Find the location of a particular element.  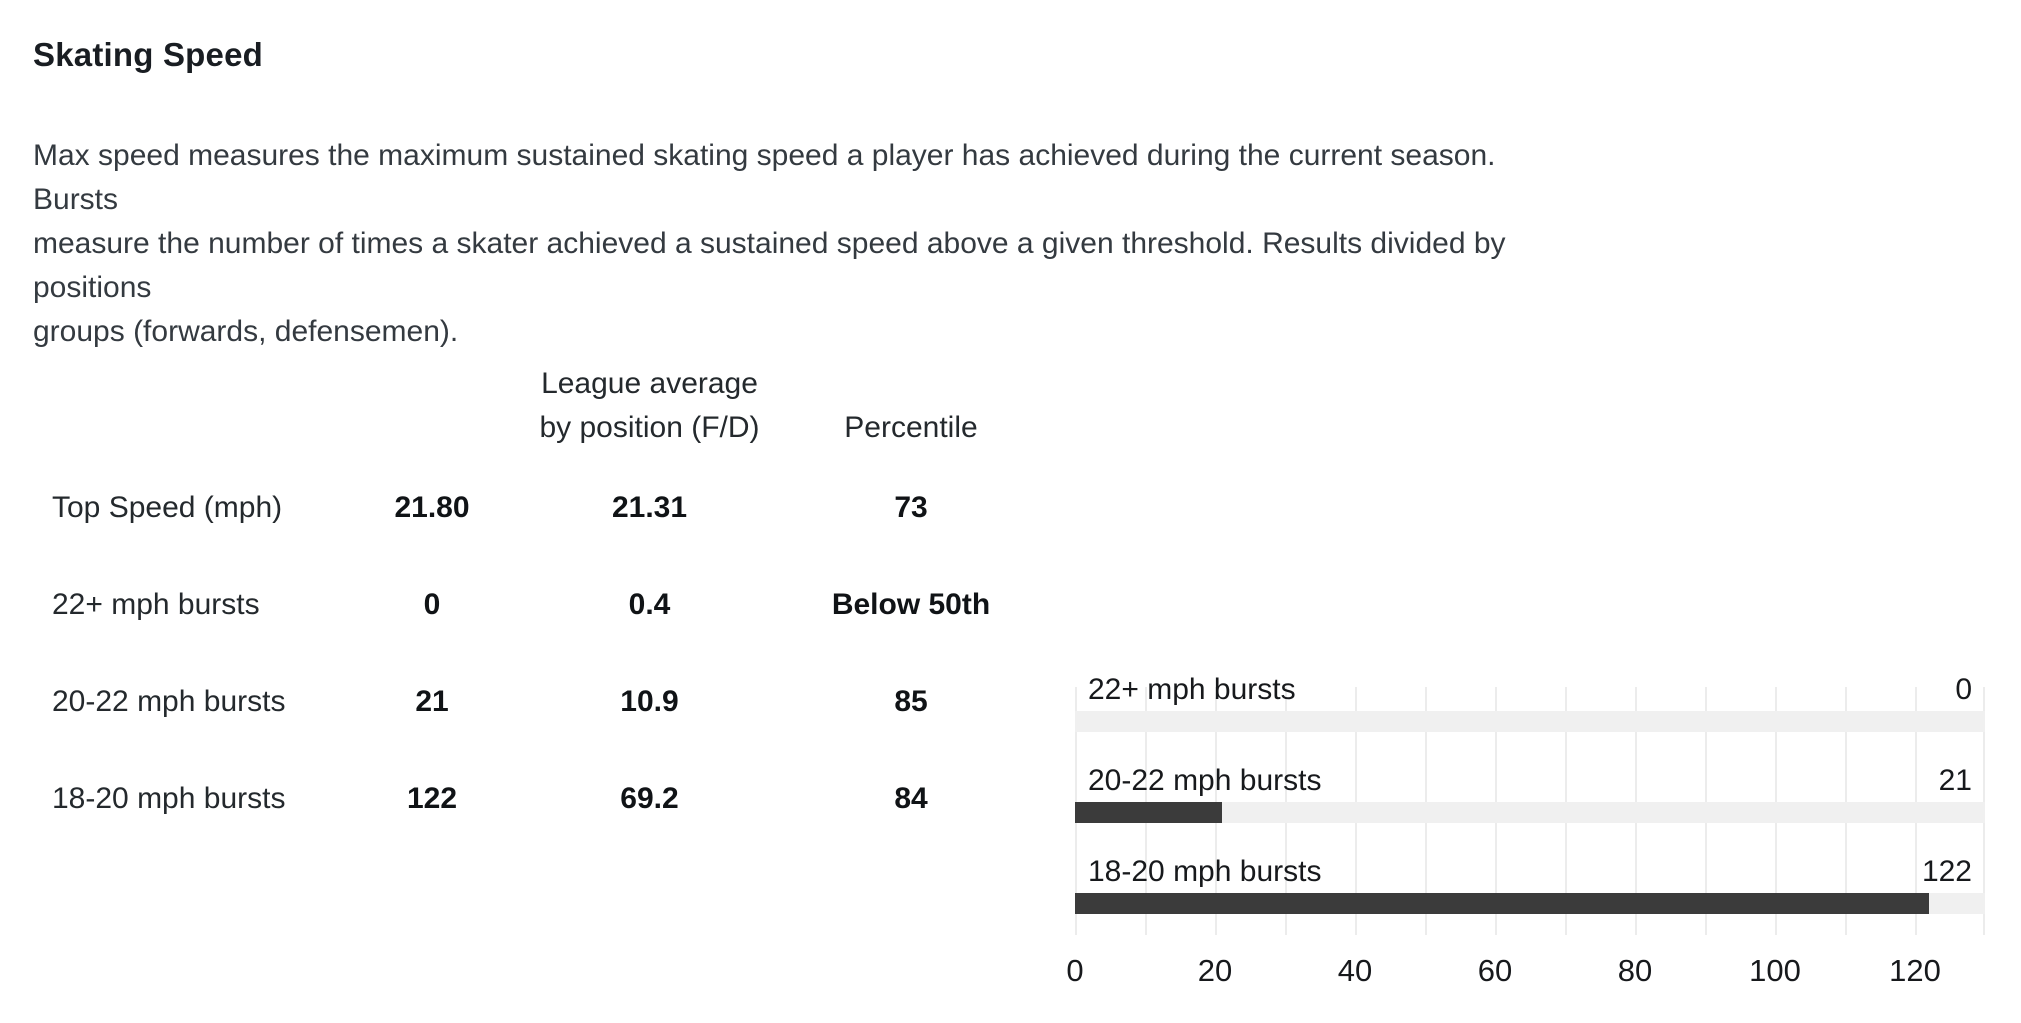

x-axis-tick-label: 120 is located at coordinates (1915, 970).